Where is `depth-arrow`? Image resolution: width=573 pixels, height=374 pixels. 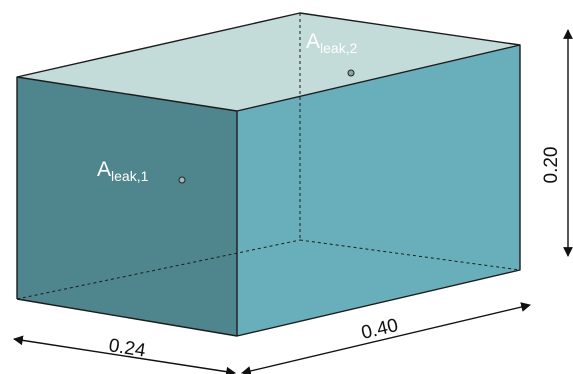
depth-arrow is located at coordinates (124, 354).